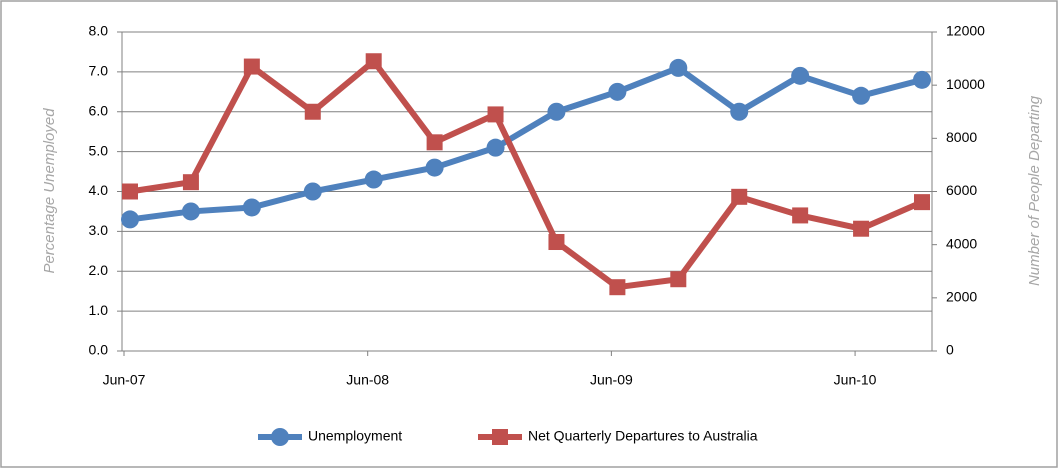 This screenshot has height=470, width=1060. I want to click on y2-tick-label: 0, so click(950, 350).